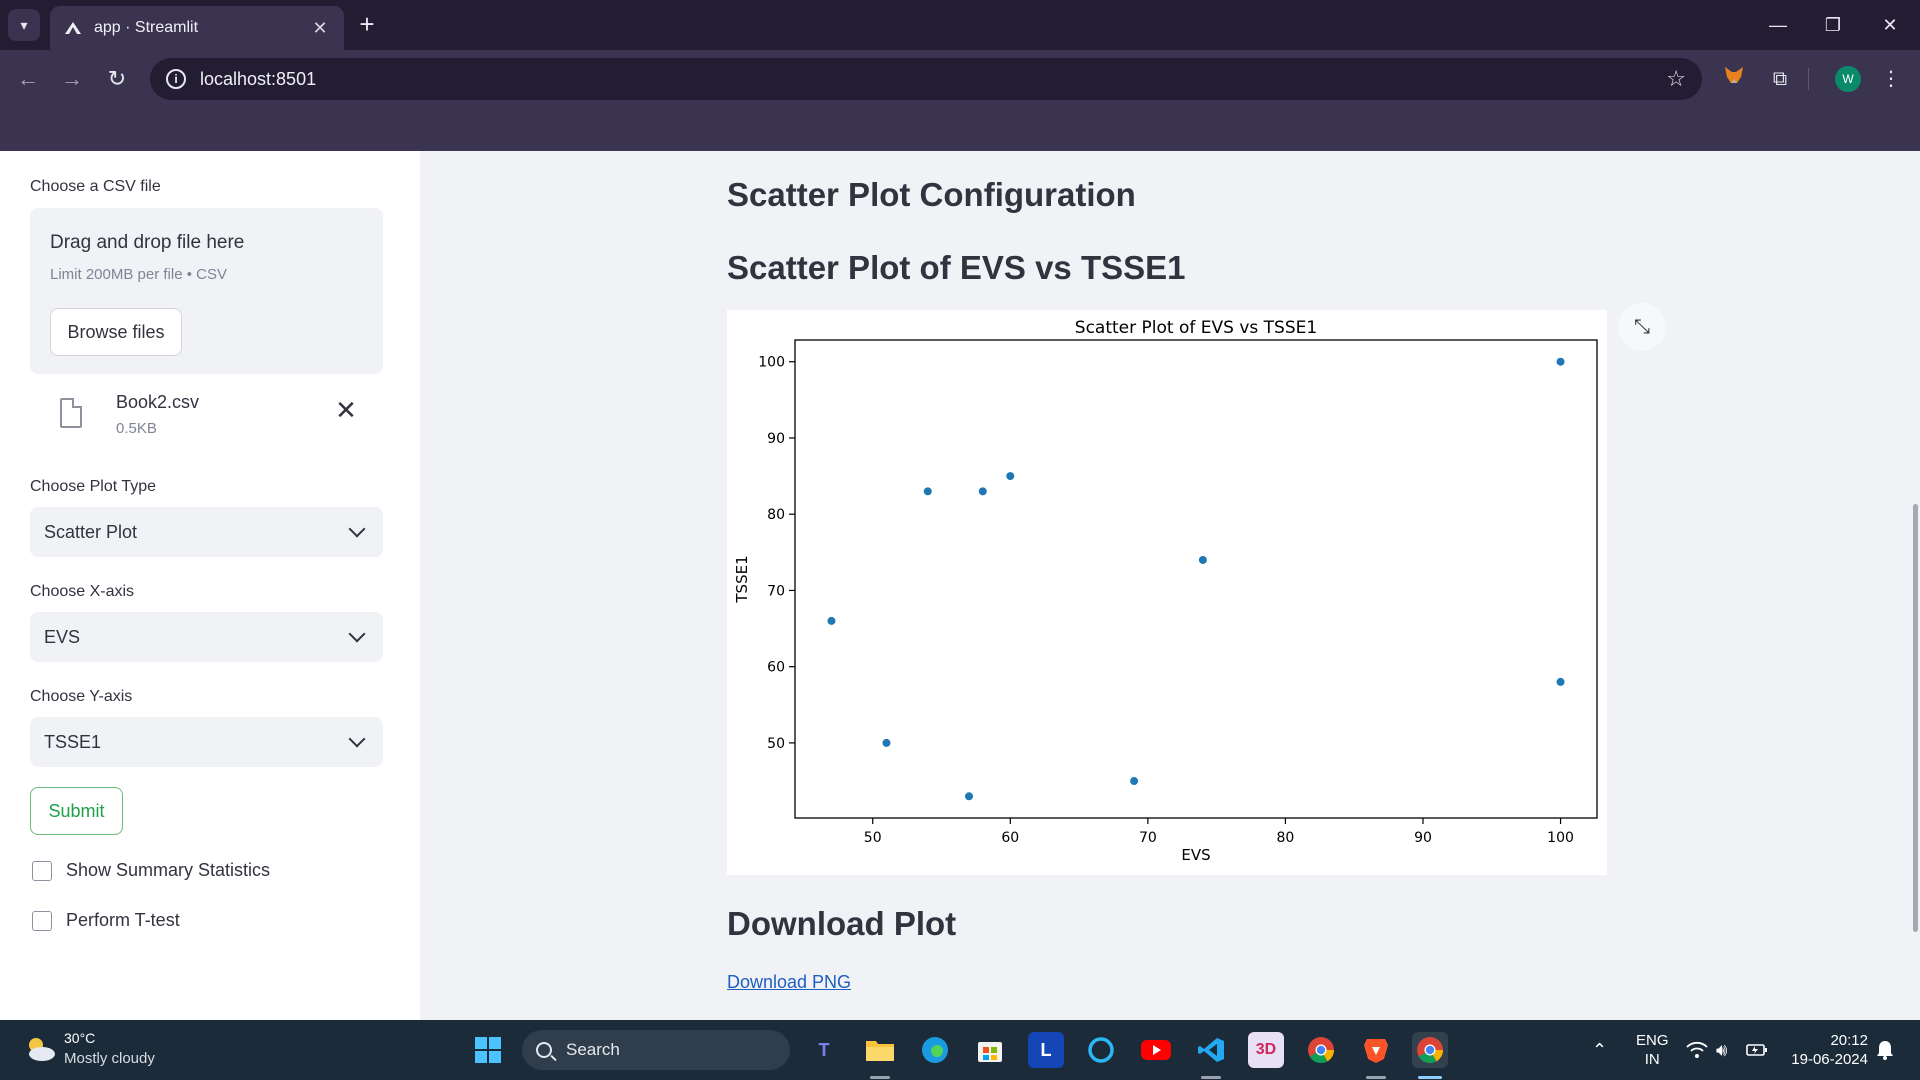  Describe the element at coordinates (76, 811) in the screenshot. I see `submit-button: Submit` at that location.